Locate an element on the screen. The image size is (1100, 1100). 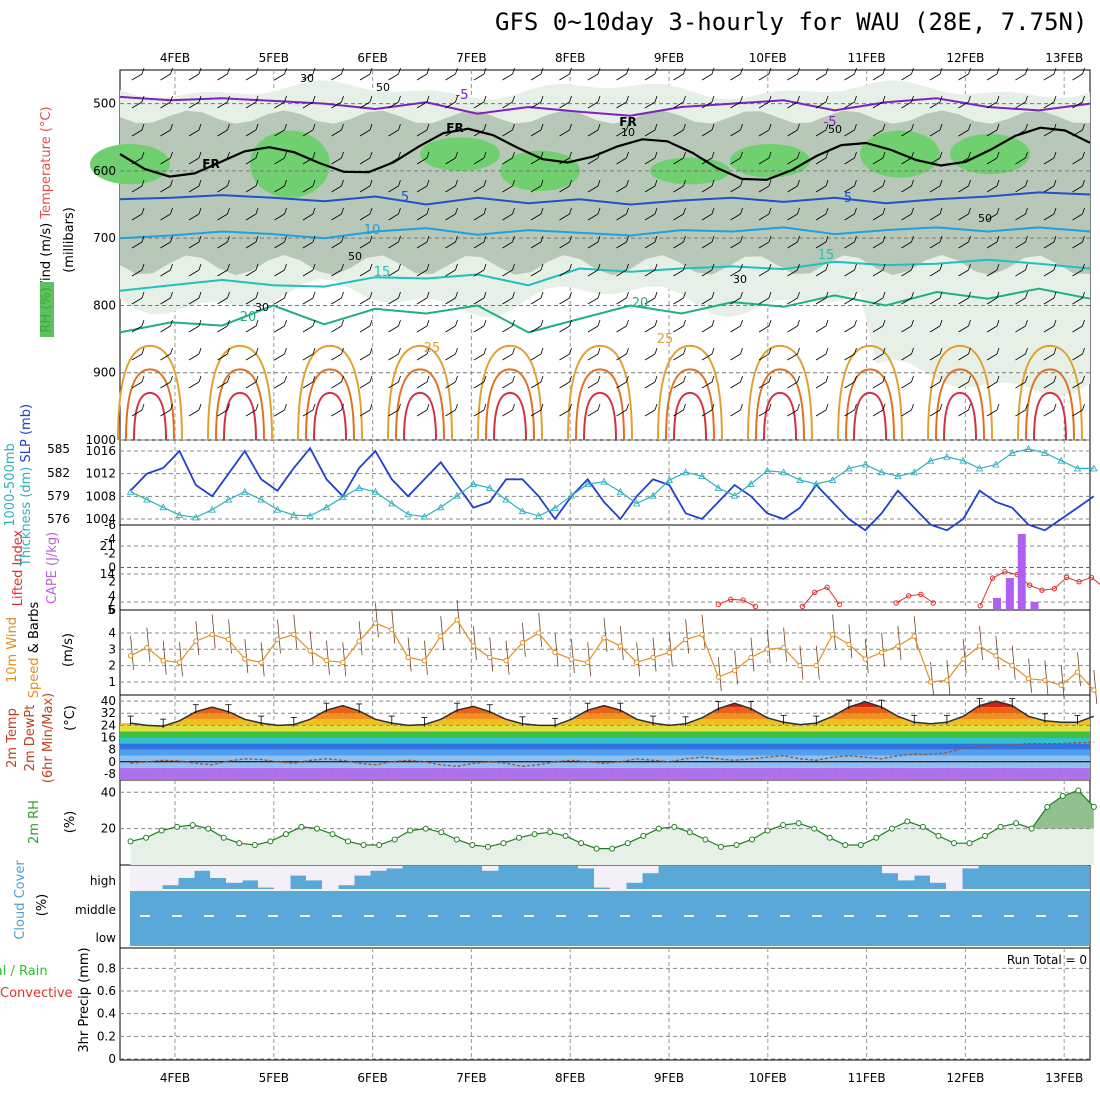
date-label-top: 9FEB is located at coordinates (669, 58).